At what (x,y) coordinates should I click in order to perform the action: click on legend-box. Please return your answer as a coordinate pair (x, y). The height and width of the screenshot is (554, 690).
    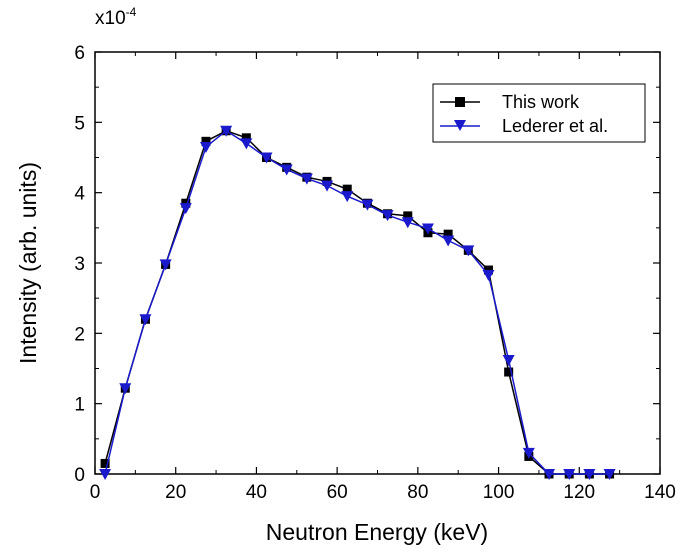
    Looking at the image, I should click on (539, 113).